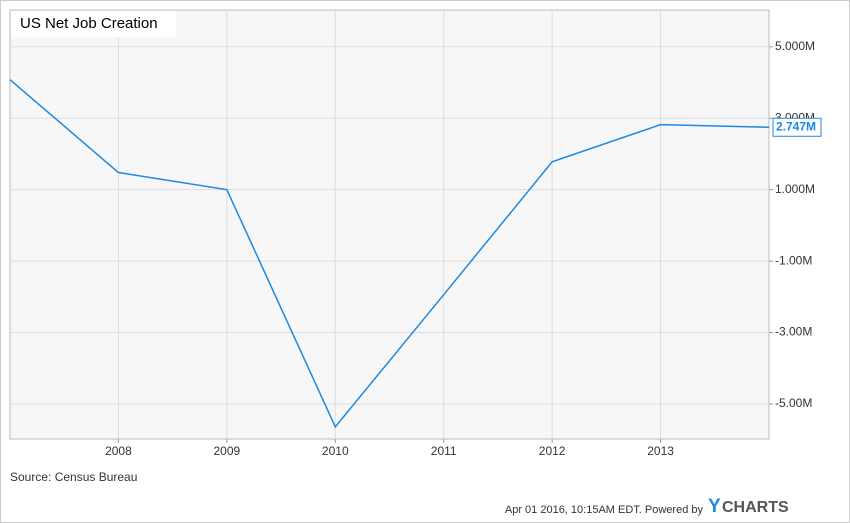 This screenshot has height=523, width=850. What do you see at coordinates (795, 189) in the screenshot?
I see `y-tick-label: 1.000M` at bounding box center [795, 189].